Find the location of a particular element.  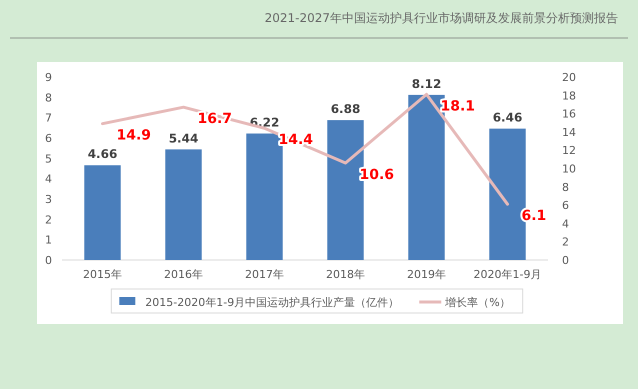

data-label: 6.46 is located at coordinates (507, 117).